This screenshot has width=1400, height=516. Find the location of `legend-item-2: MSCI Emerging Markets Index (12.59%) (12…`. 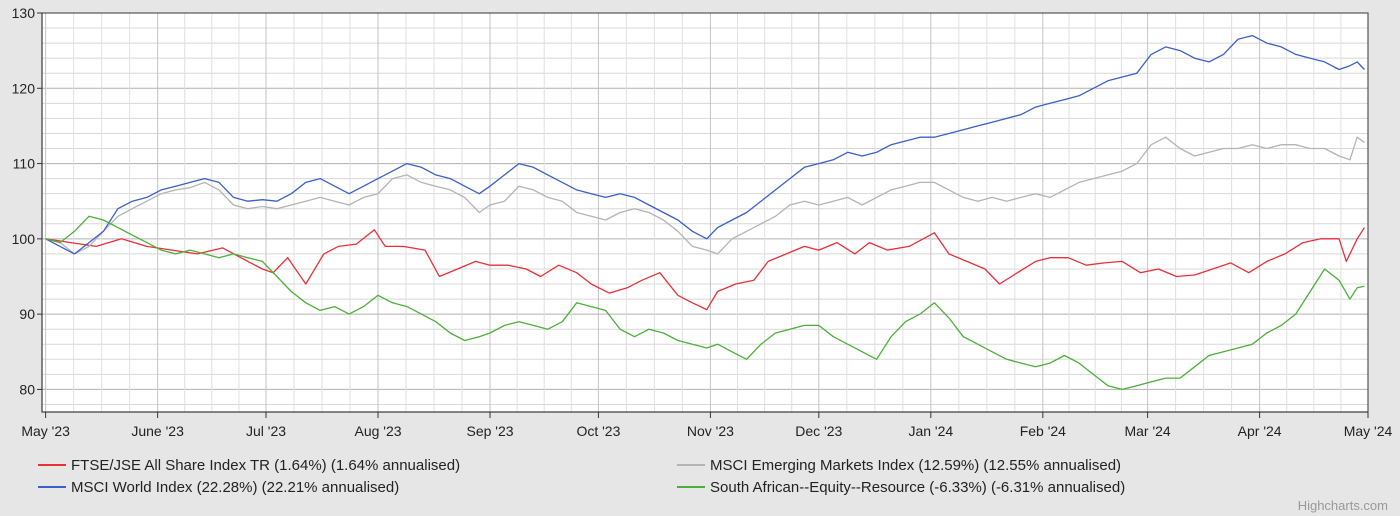

legend-item-2: MSCI Emerging Markets Index (12.59%) (12… is located at coordinates (899, 465).